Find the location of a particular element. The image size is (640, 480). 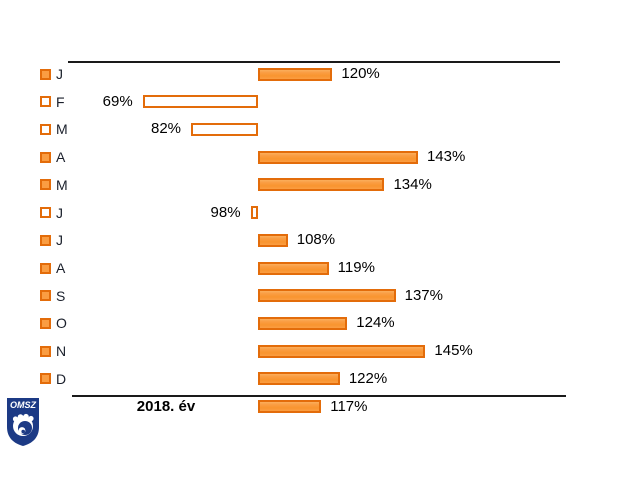

value-label: 122% is located at coordinates (368, 378).